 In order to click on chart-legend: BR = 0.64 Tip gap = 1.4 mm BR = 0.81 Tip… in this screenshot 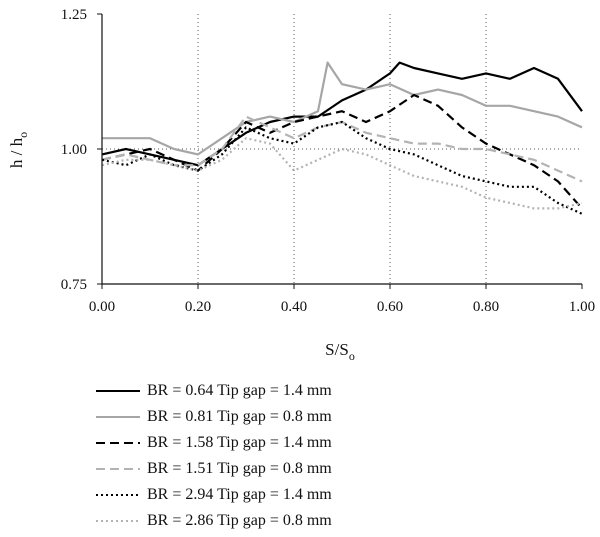, I will do `click(214, 456)`.